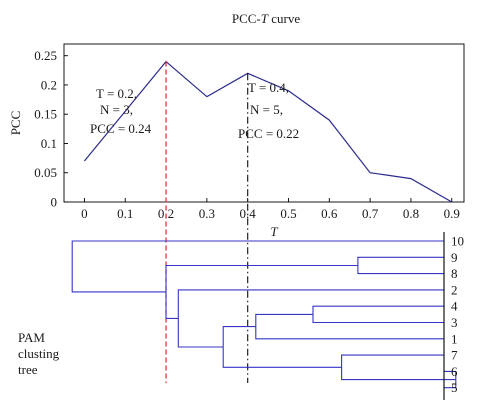  What do you see at coordinates (454, 387) in the screenshot?
I see `leaf-label: 5` at bounding box center [454, 387].